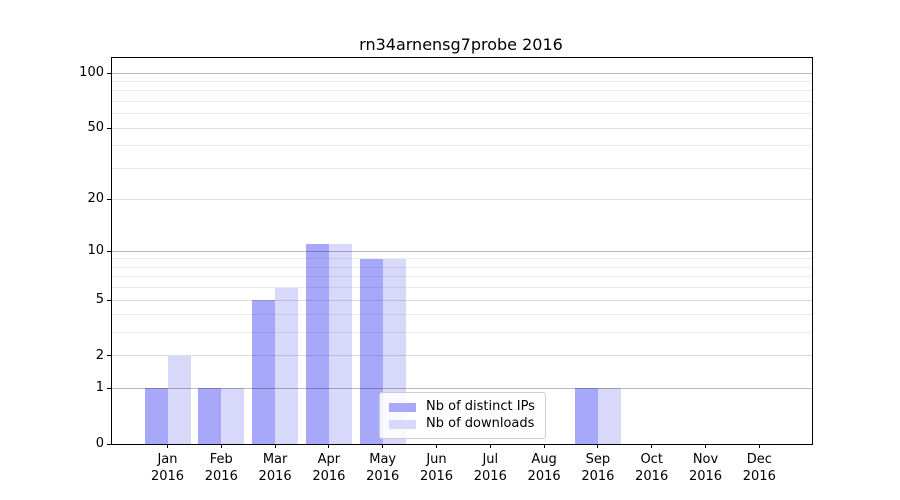  I want to click on bar-feb-downloads, so click(233, 416).